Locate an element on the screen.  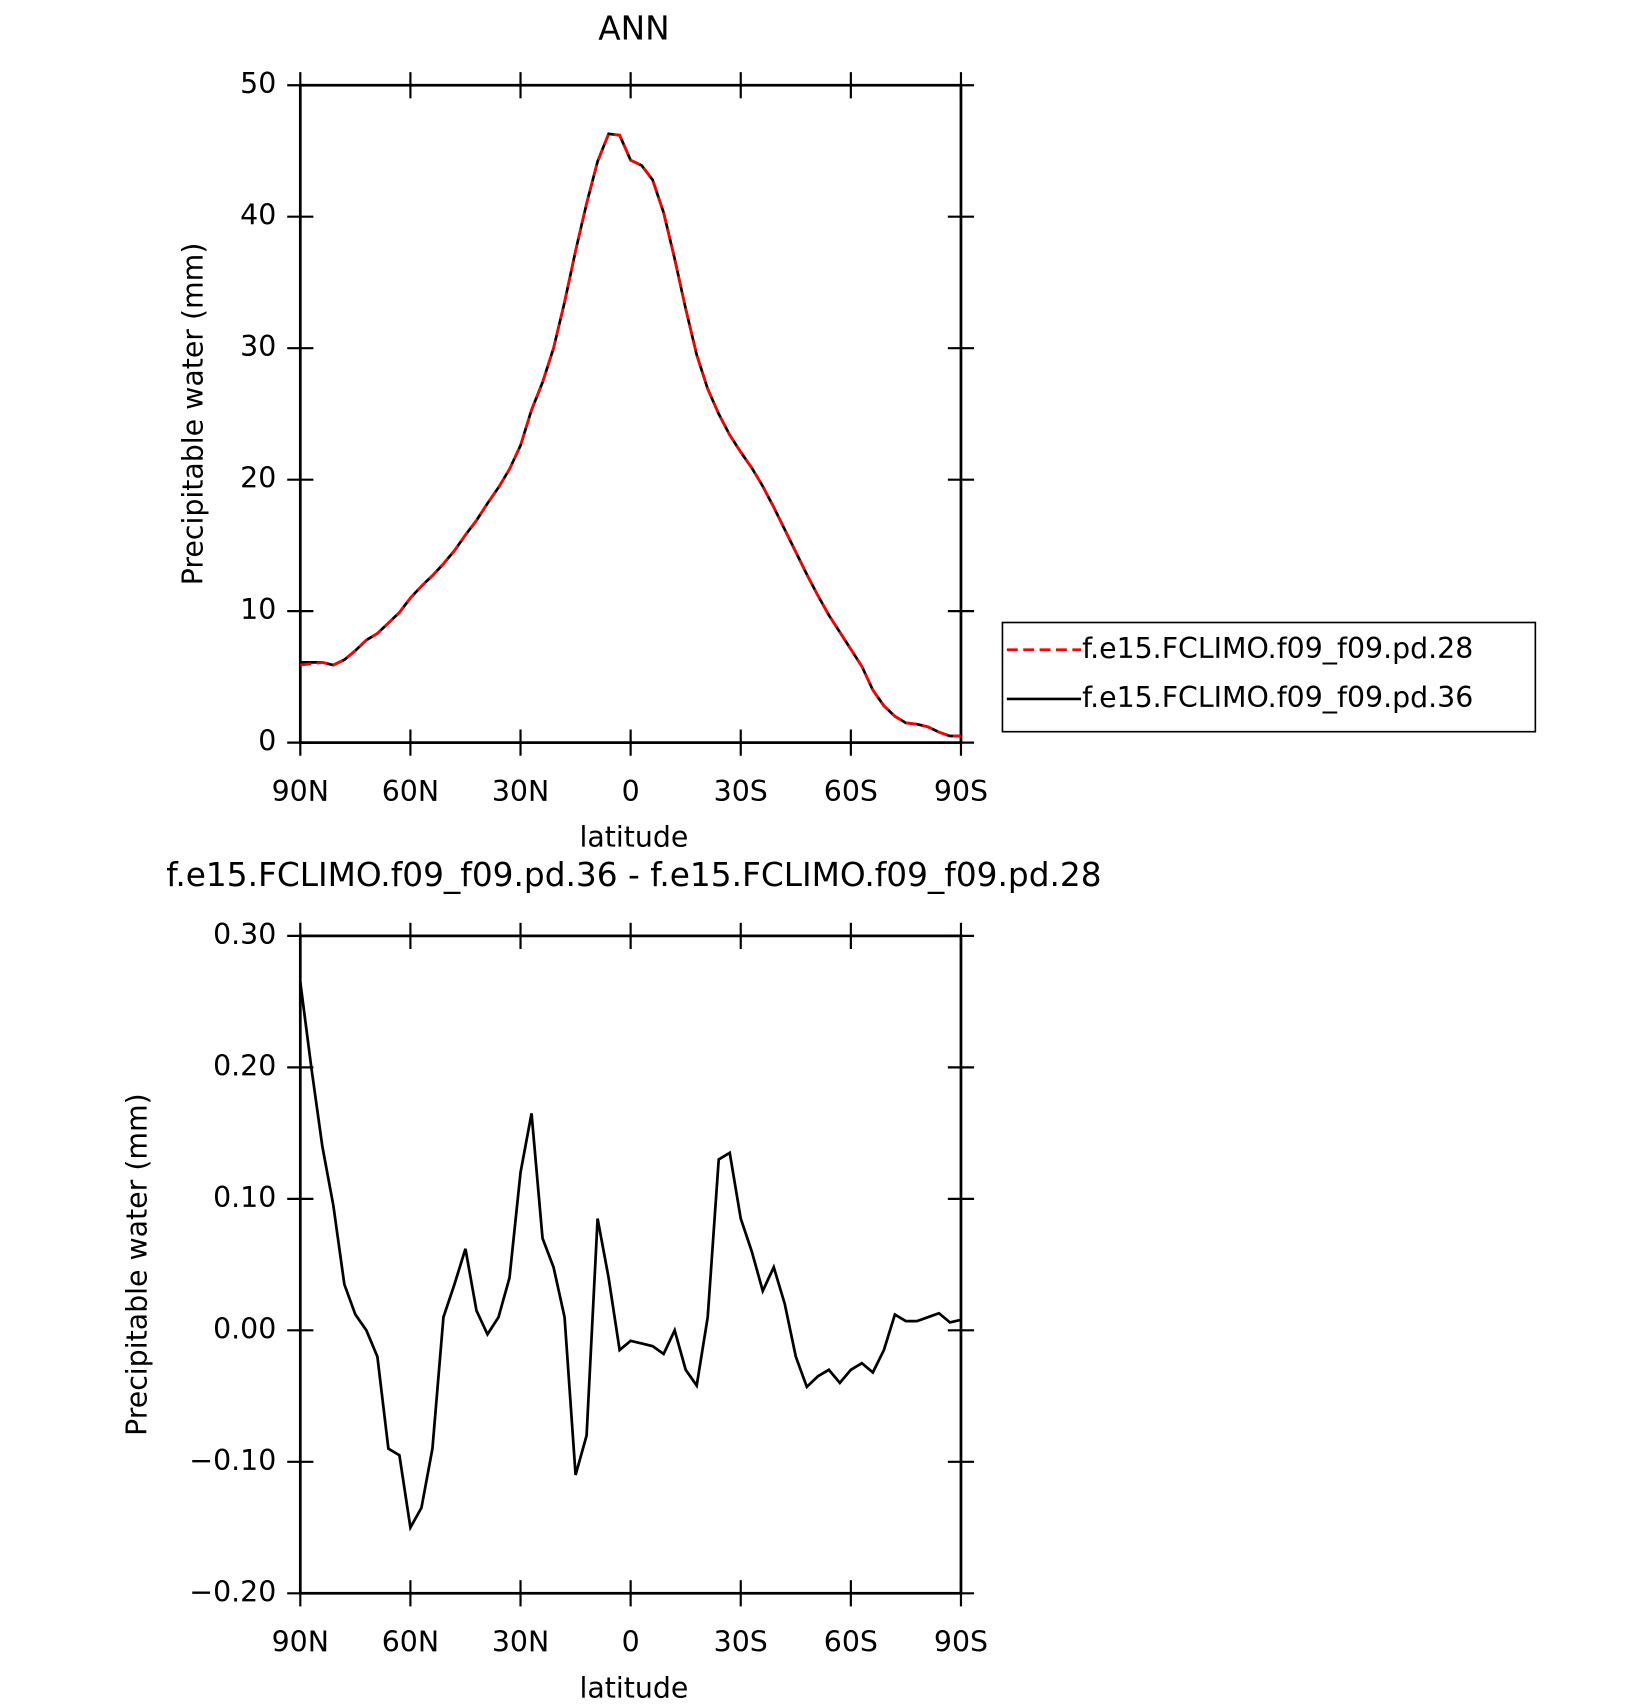
y-tick-label: 0.00 is located at coordinates (244, 1328).